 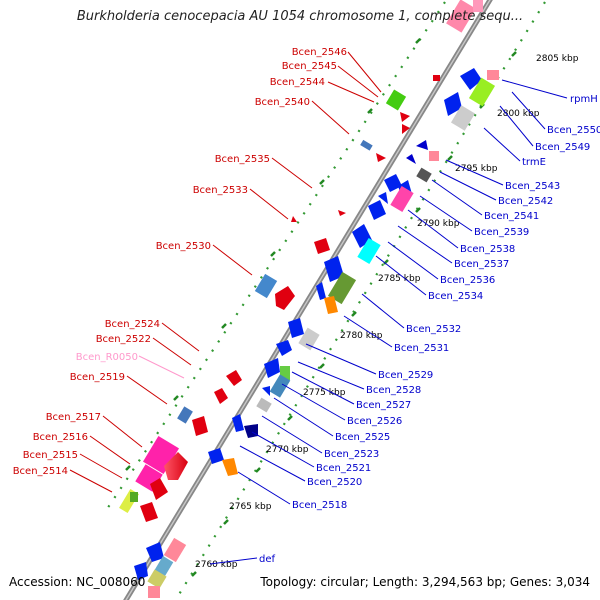 I want to click on gene-label: Bcen_2526, so click(x=374, y=421).